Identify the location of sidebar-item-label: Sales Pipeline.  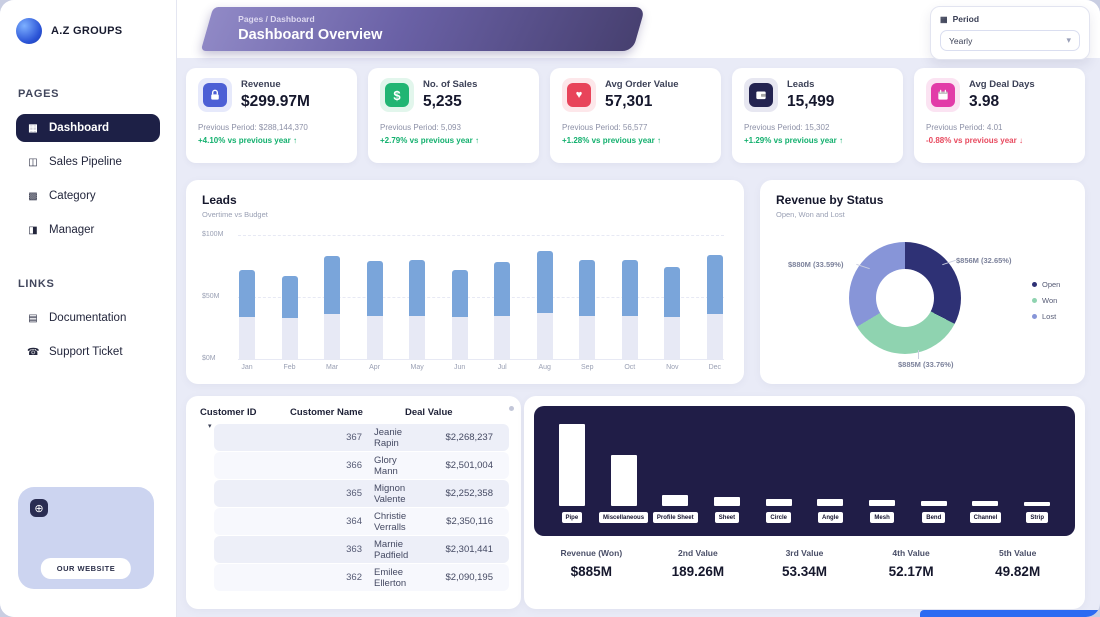
(85, 162).